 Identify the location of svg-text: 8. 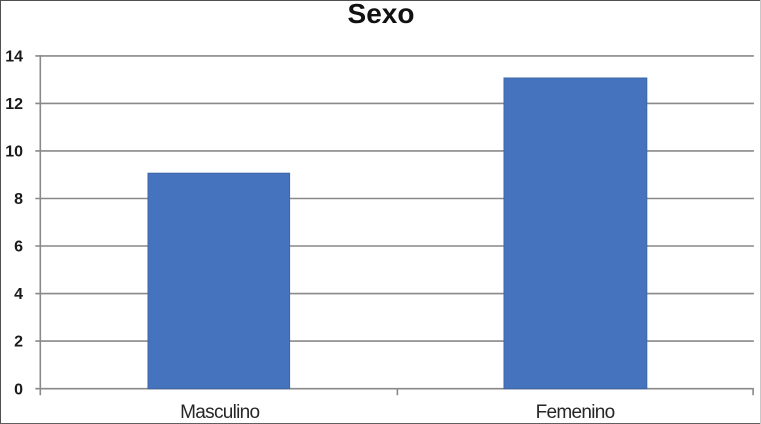
(18, 199).